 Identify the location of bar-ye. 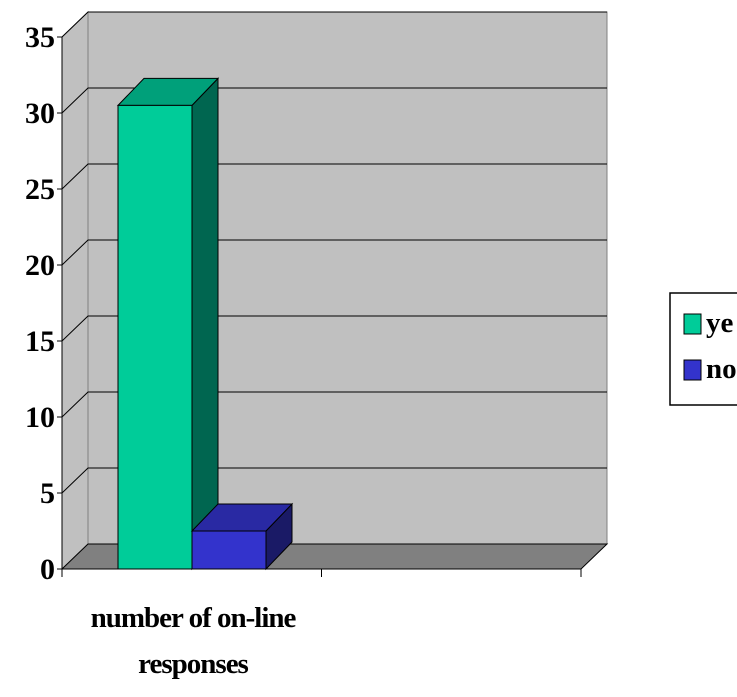
(155, 337).